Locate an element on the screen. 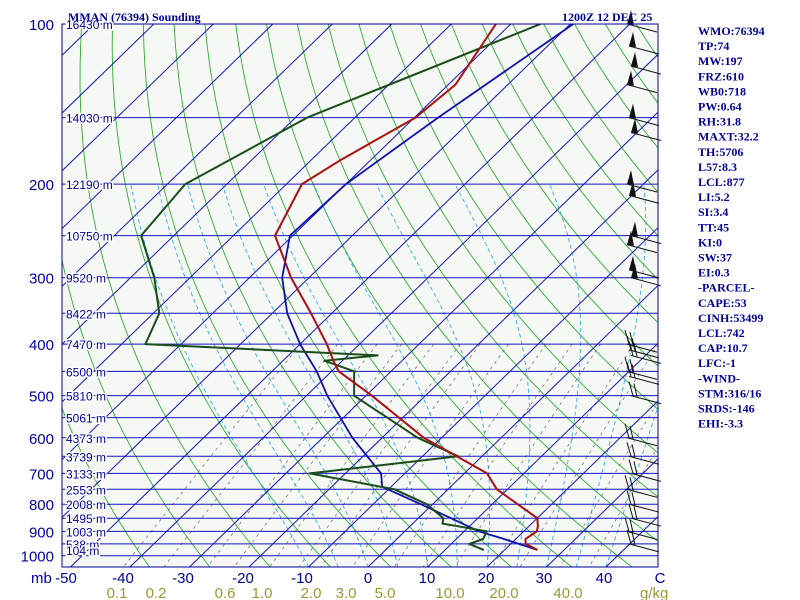 The image size is (800, 600). mixing-ratio-label: 1.0 is located at coordinates (262, 592).